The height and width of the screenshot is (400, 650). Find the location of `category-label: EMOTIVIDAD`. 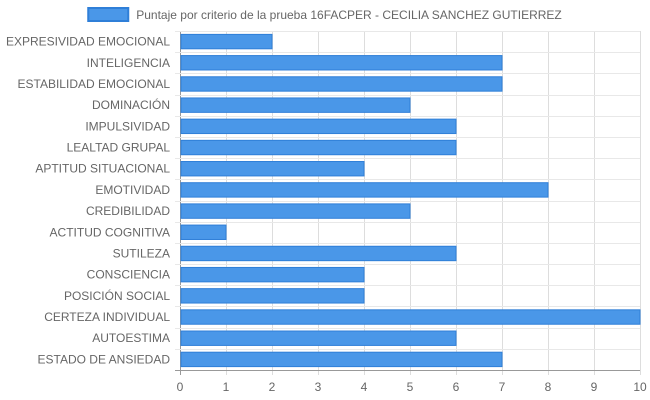

category-label: EMOTIVIDAD is located at coordinates (132, 190).